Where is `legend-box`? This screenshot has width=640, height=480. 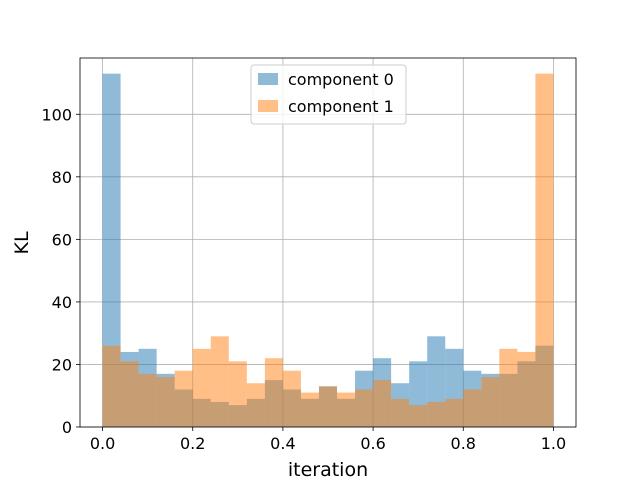 legend-box is located at coordinates (328, 94).